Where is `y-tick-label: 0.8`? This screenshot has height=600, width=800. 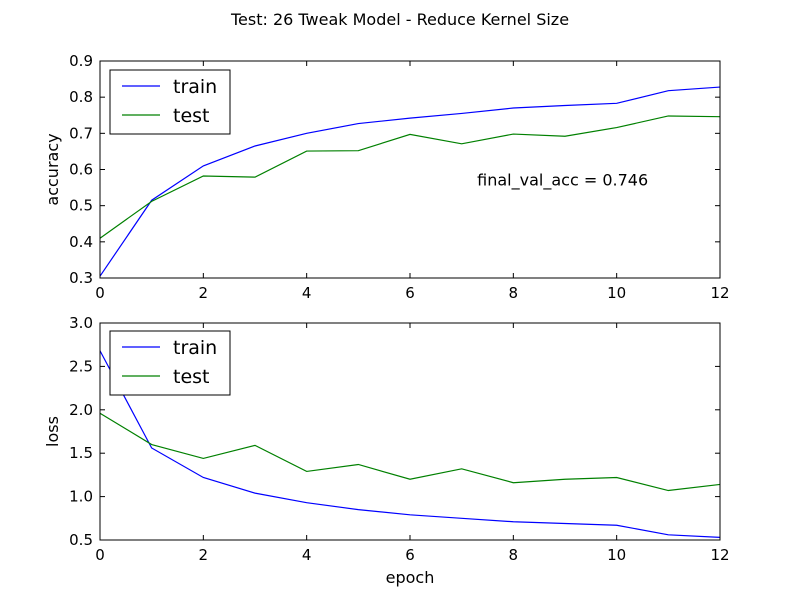
y-tick-label: 0.8 is located at coordinates (81, 97).